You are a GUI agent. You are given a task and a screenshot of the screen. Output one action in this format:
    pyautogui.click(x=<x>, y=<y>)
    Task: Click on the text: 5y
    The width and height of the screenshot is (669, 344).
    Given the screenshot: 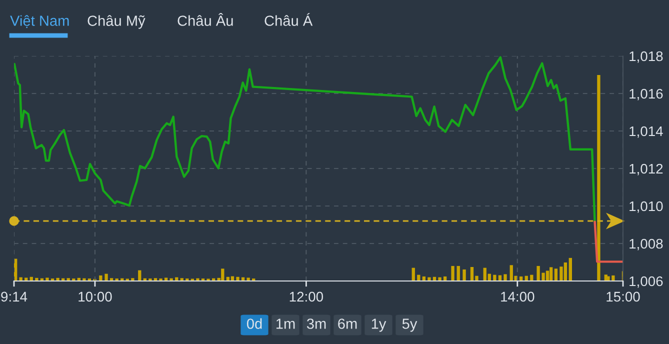 What is the action you would take?
    pyautogui.click(x=410, y=325)
    